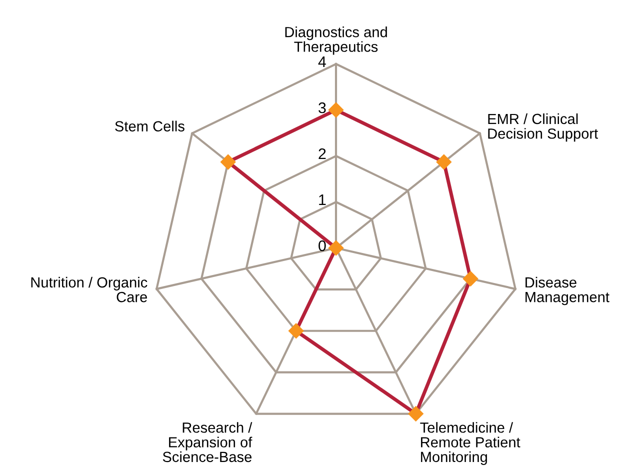 The width and height of the screenshot is (642, 466). Describe the element at coordinates (568, 291) in the screenshot. I see `spoke-label: Disease Management` at that location.